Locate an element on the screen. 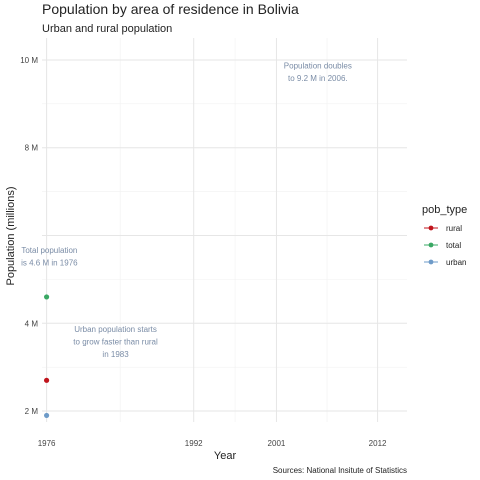 The image size is (480, 480). legend-title: pob_type is located at coordinates (444, 210).